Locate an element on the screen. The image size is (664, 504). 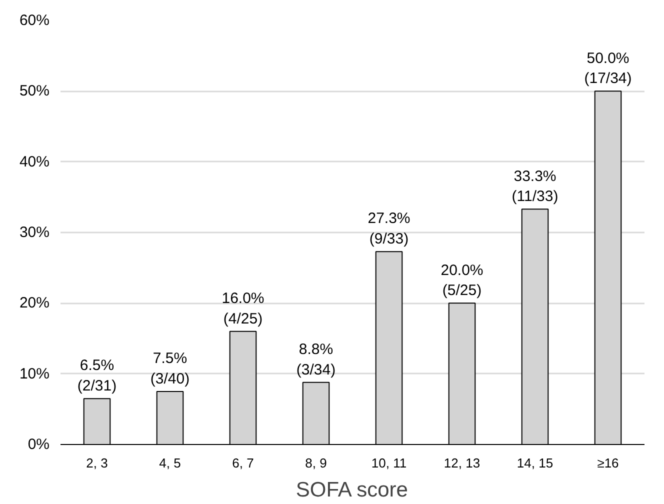
x-tick-label: 2, 3 is located at coordinates (97, 463).